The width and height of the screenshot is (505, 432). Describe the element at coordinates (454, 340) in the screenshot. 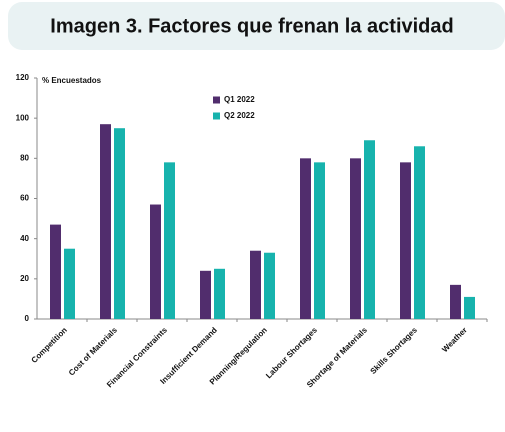

I see `x-tick-label: Weather` at that location.